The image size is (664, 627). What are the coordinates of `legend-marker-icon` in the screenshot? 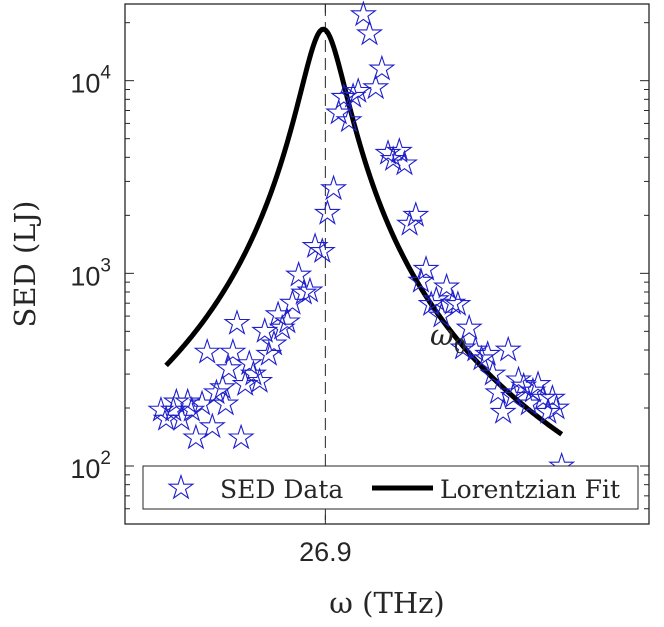 It's located at (181, 486).